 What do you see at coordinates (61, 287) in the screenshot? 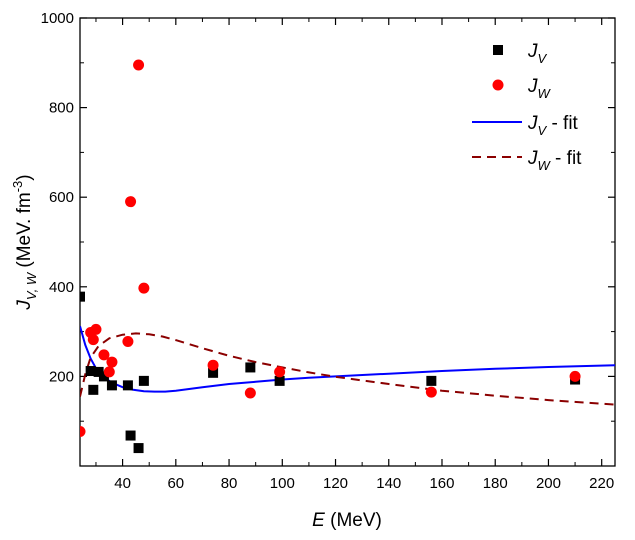
I see `y-tick-label: 400` at bounding box center [61, 287].